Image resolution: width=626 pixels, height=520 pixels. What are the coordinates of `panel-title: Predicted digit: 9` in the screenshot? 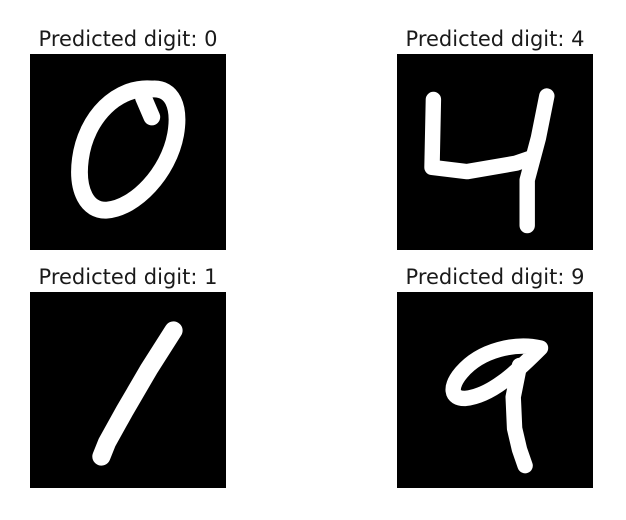 It's located at (495, 277).